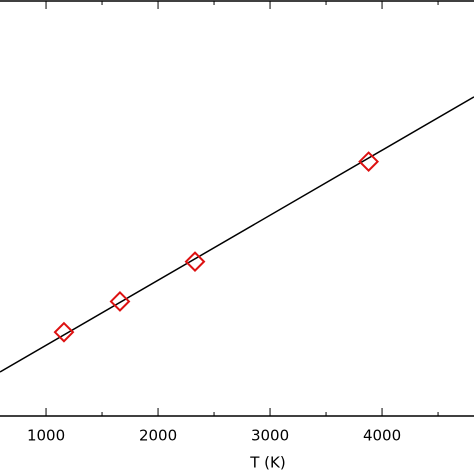 The width and height of the screenshot is (474, 474). Describe the element at coordinates (158, 436) in the screenshot. I see `x-tick-label: 2000` at that location.